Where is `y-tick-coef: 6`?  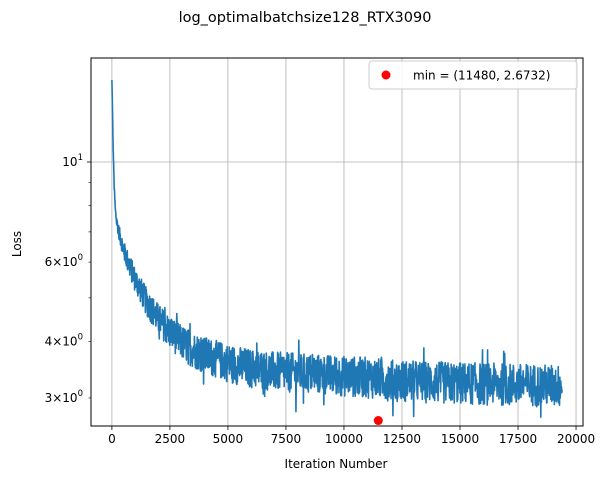
y-tick-coef: 6 is located at coordinates (49, 262).